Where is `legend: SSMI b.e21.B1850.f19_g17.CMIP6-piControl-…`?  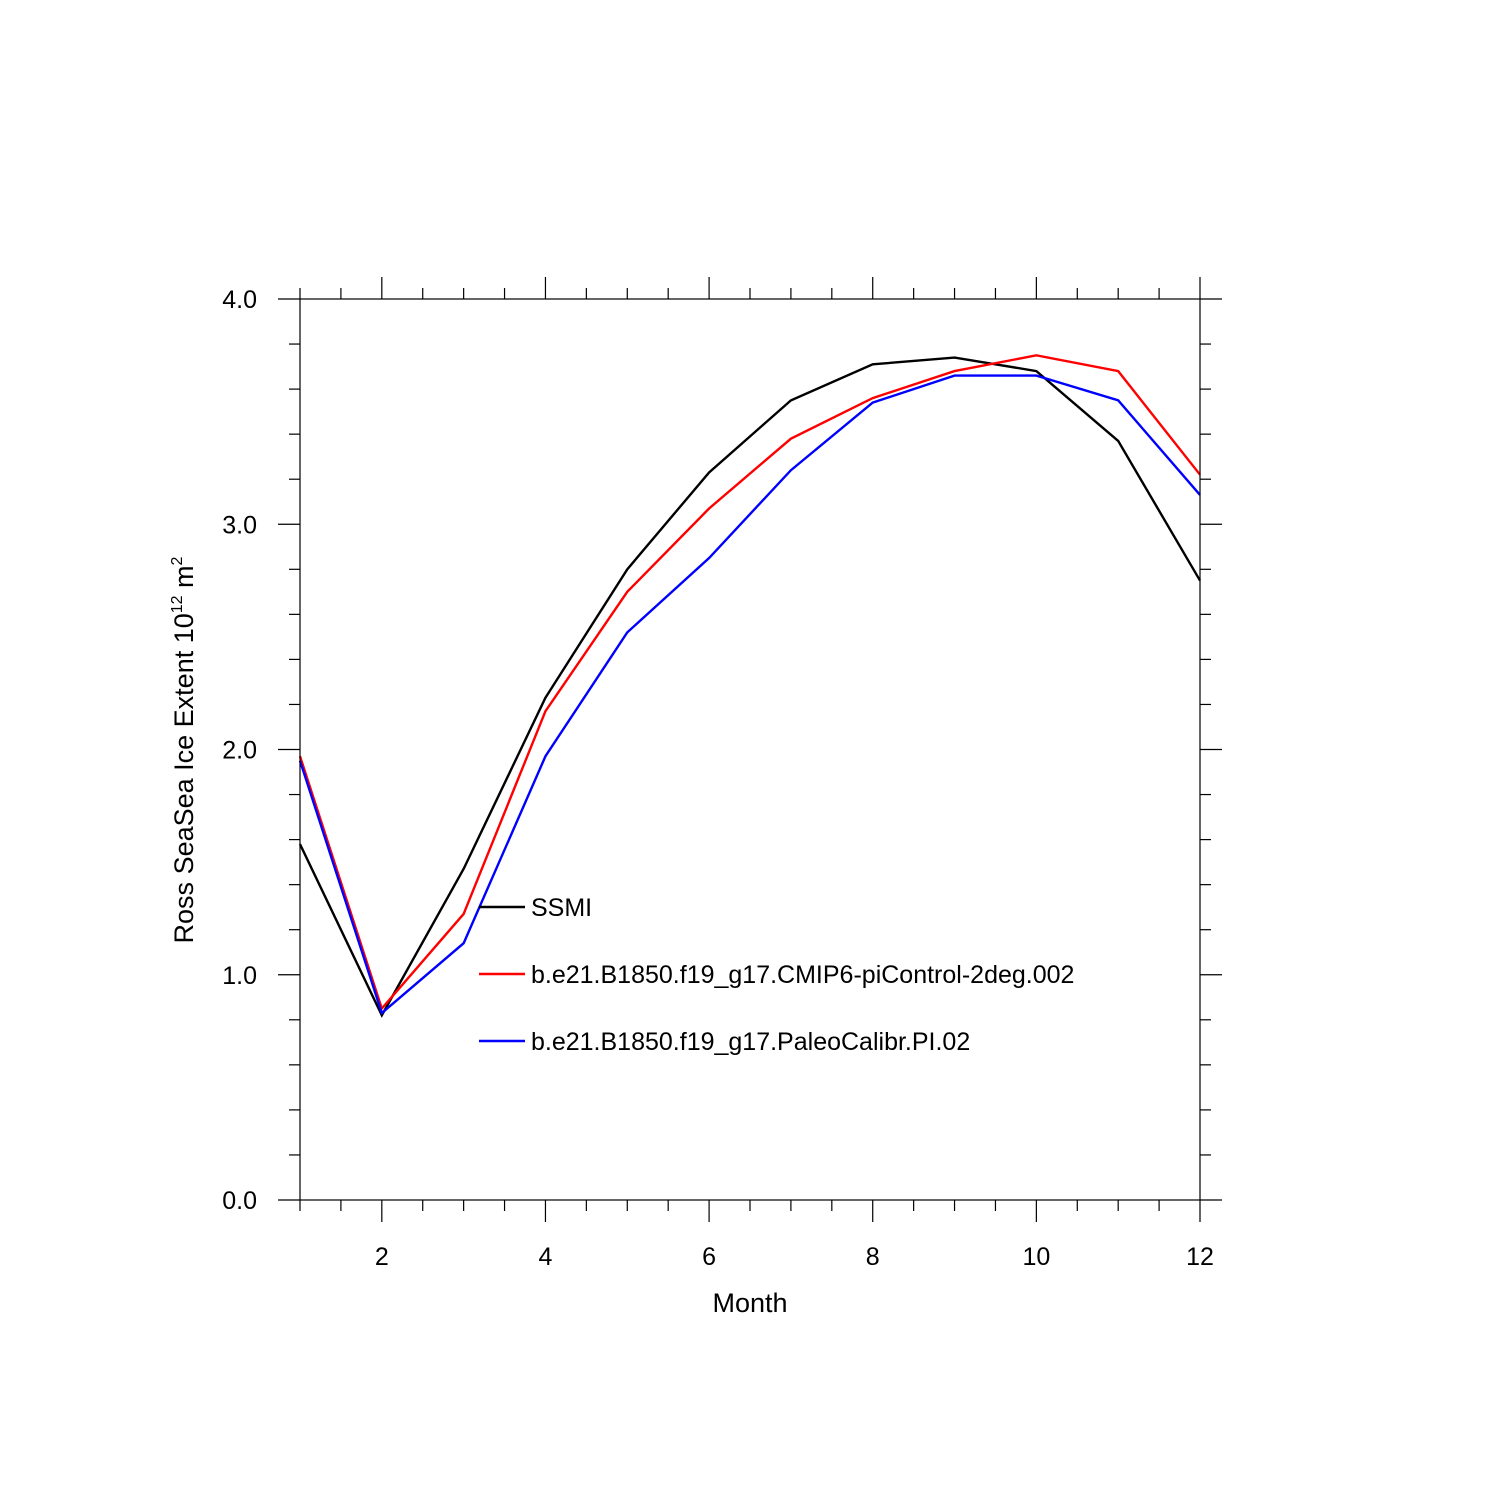 legend: SSMI b.e21.B1850.f19_g17.CMIP6-piControl-… is located at coordinates (776, 975).